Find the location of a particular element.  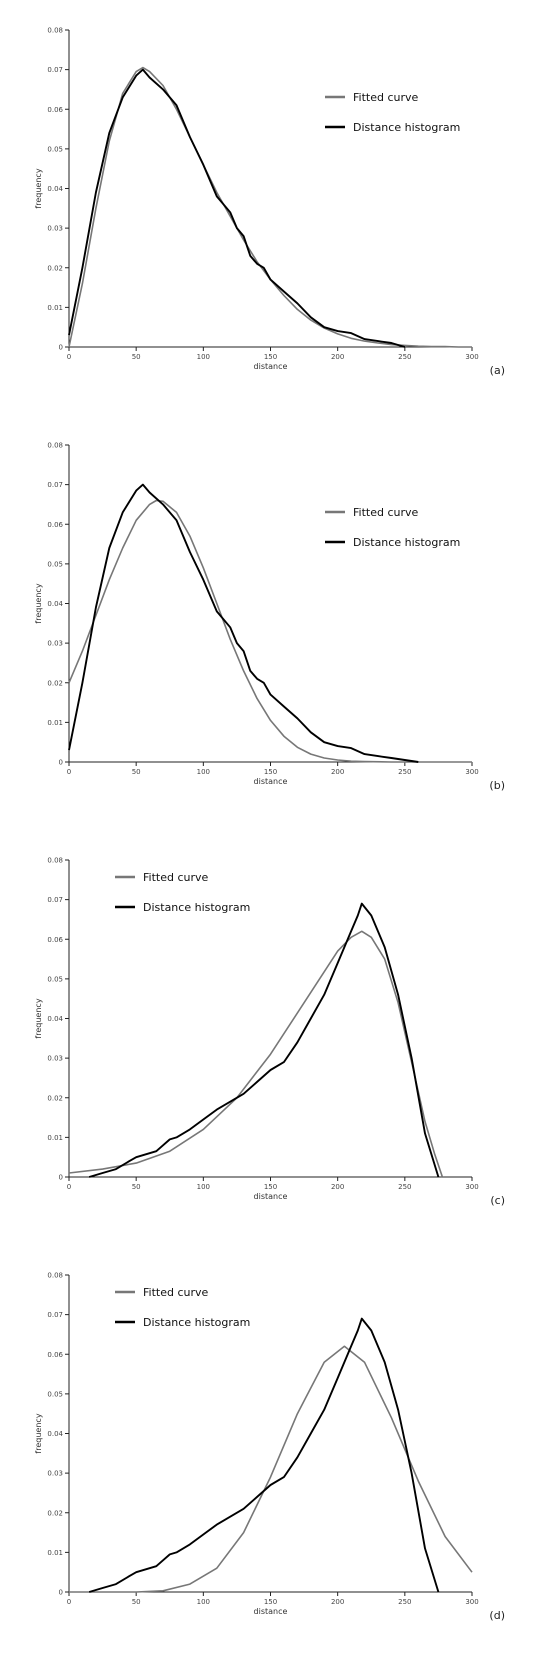

panel-label: (d) is located at coordinates (497, 1615).